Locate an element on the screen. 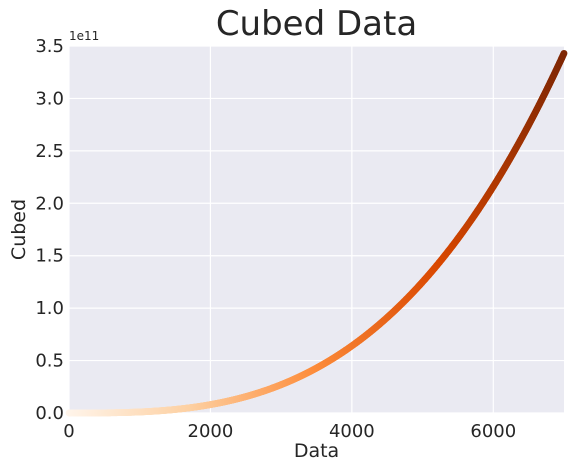 The width and height of the screenshot is (574, 472). x-tick-label: 4000 is located at coordinates (352, 431).